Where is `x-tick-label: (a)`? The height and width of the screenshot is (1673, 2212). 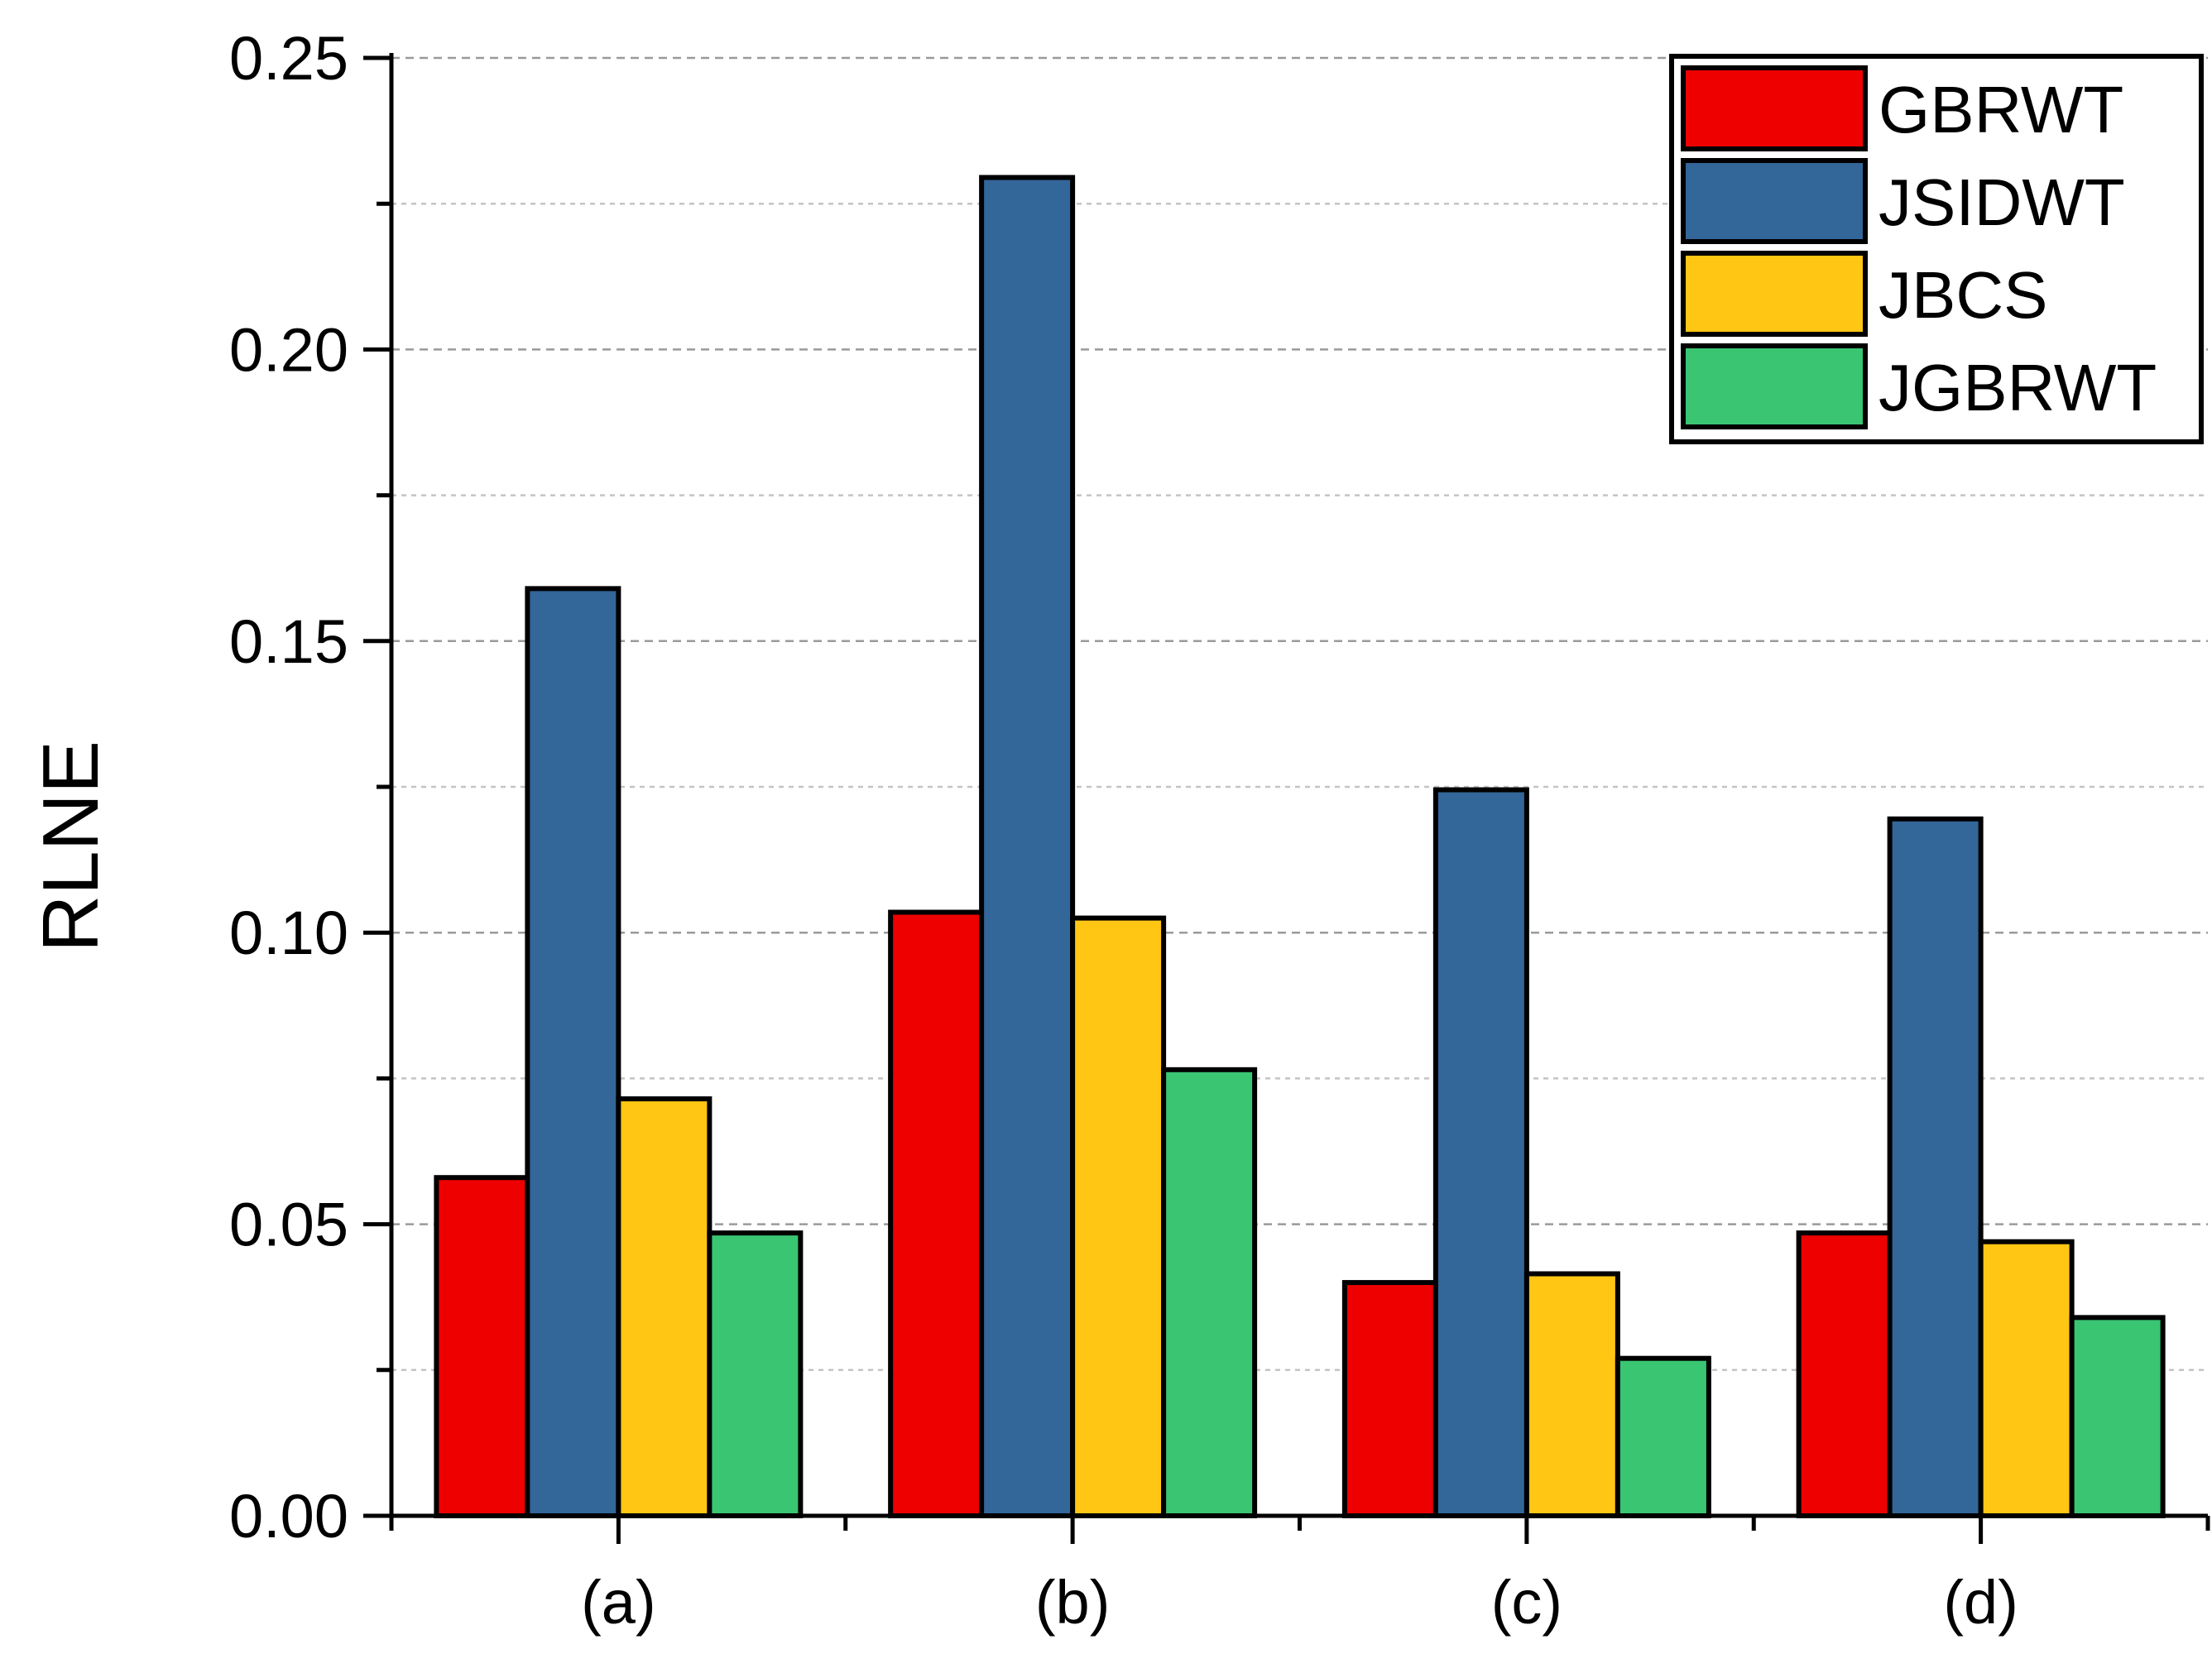
x-tick-label: (a) is located at coordinates (618, 1603).